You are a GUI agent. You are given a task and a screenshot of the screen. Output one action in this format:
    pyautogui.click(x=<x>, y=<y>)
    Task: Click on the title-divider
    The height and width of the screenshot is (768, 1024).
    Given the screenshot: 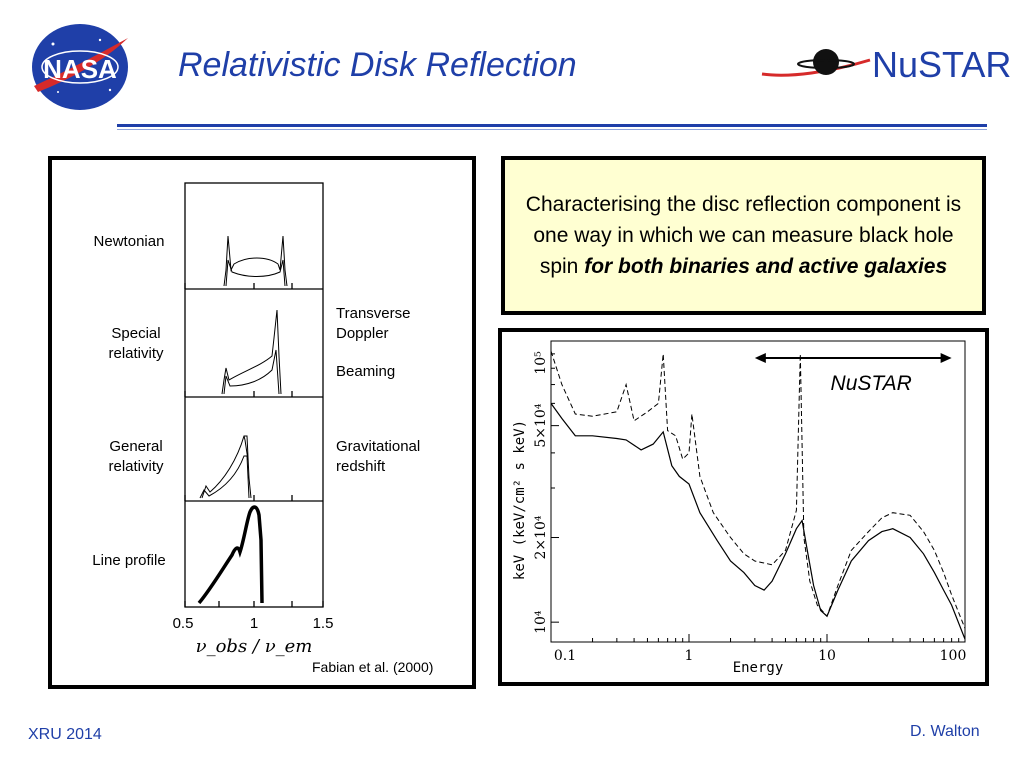 What is the action you would take?
    pyautogui.click(x=552, y=125)
    